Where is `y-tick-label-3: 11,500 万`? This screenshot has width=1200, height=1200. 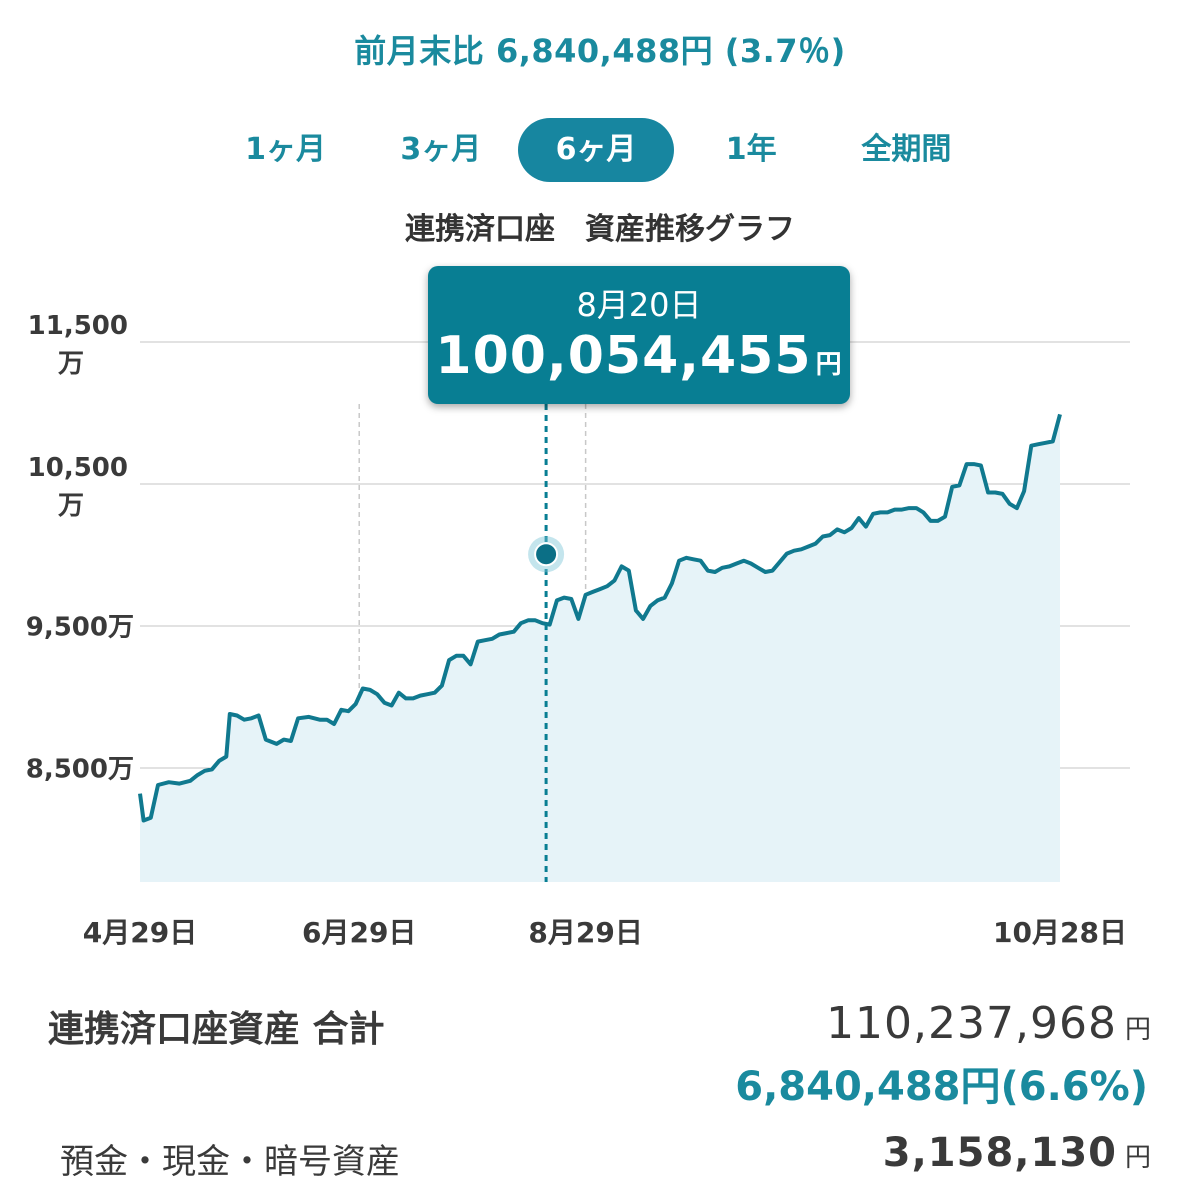
y-tick-label-3: 11,500 万 is located at coordinates (78, 345).